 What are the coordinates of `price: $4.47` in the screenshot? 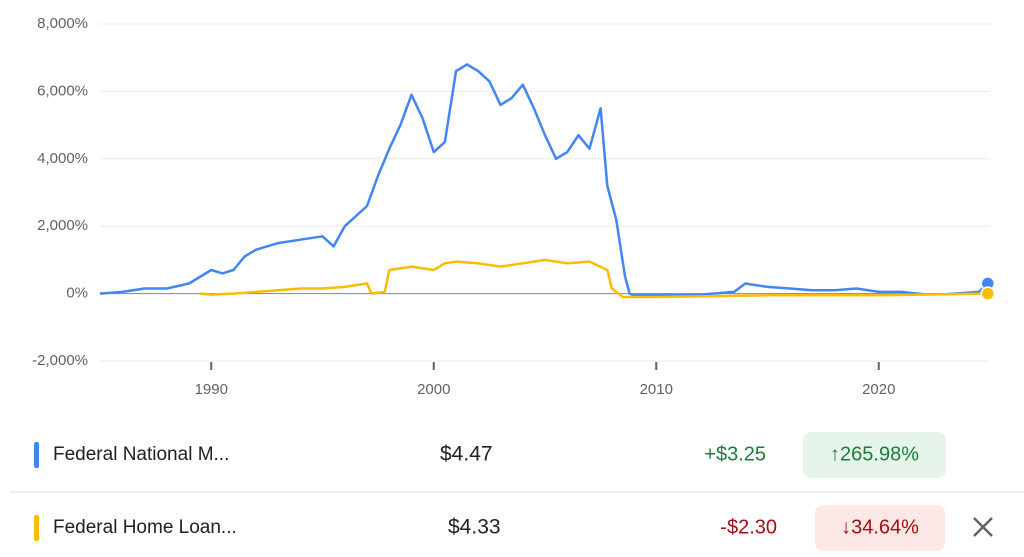 It's located at (466, 454).